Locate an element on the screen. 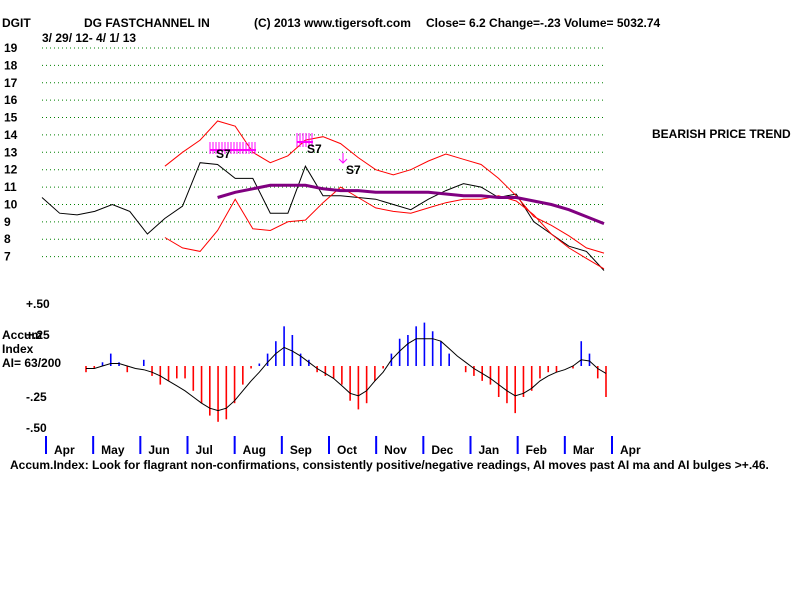 The width and height of the screenshot is (800, 600). series-close is located at coordinates (323, 216).